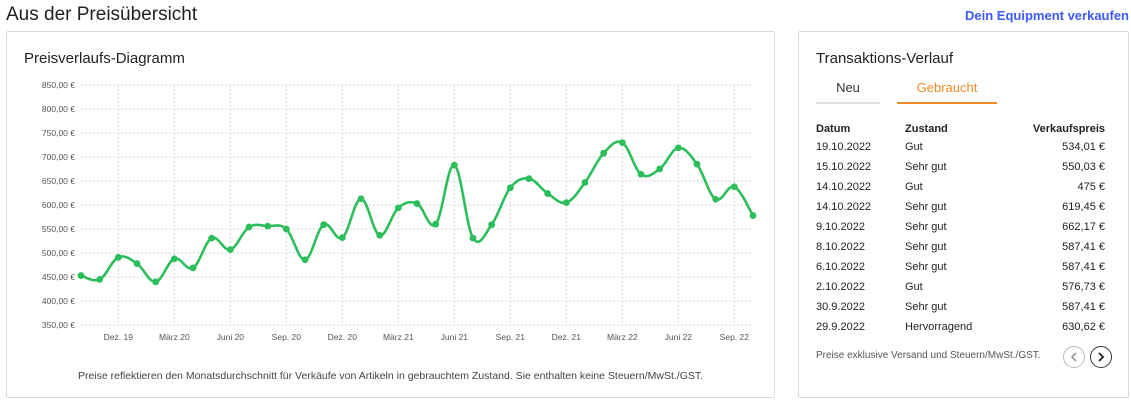 The height and width of the screenshot is (400, 1131). I want to click on y-tick-label: 850,00 €, so click(58, 85).